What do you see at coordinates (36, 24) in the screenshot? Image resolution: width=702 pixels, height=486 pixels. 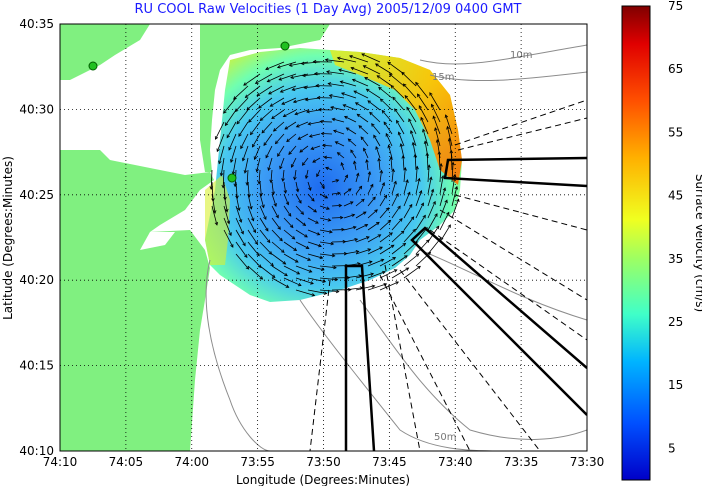 I see `y-tick-label: 40:35` at bounding box center [36, 24].